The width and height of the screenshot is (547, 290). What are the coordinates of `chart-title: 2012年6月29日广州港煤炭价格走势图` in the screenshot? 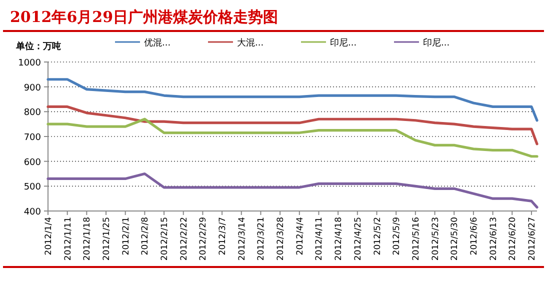 It's located at (144, 17).